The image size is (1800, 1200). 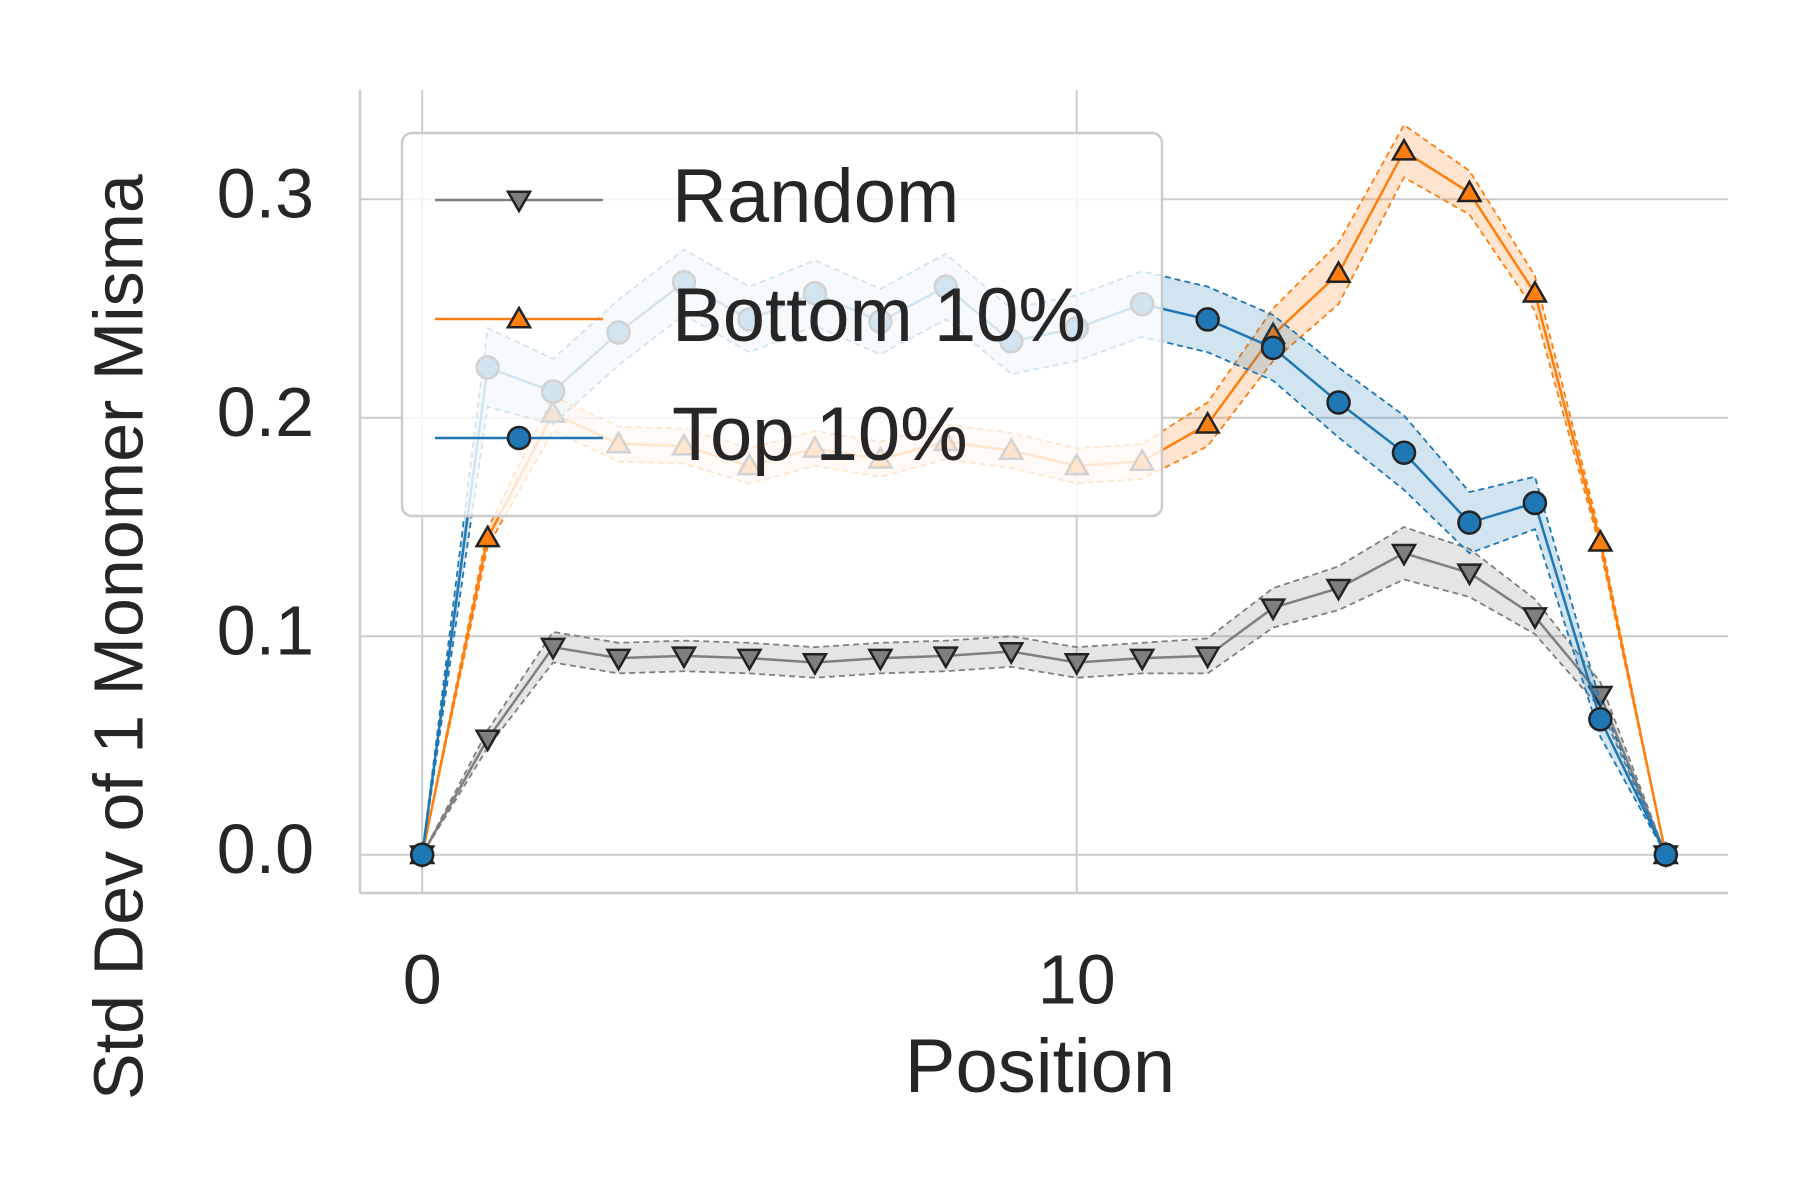 What do you see at coordinates (1040, 1066) in the screenshot?
I see `x-axis-label: Position` at bounding box center [1040, 1066].